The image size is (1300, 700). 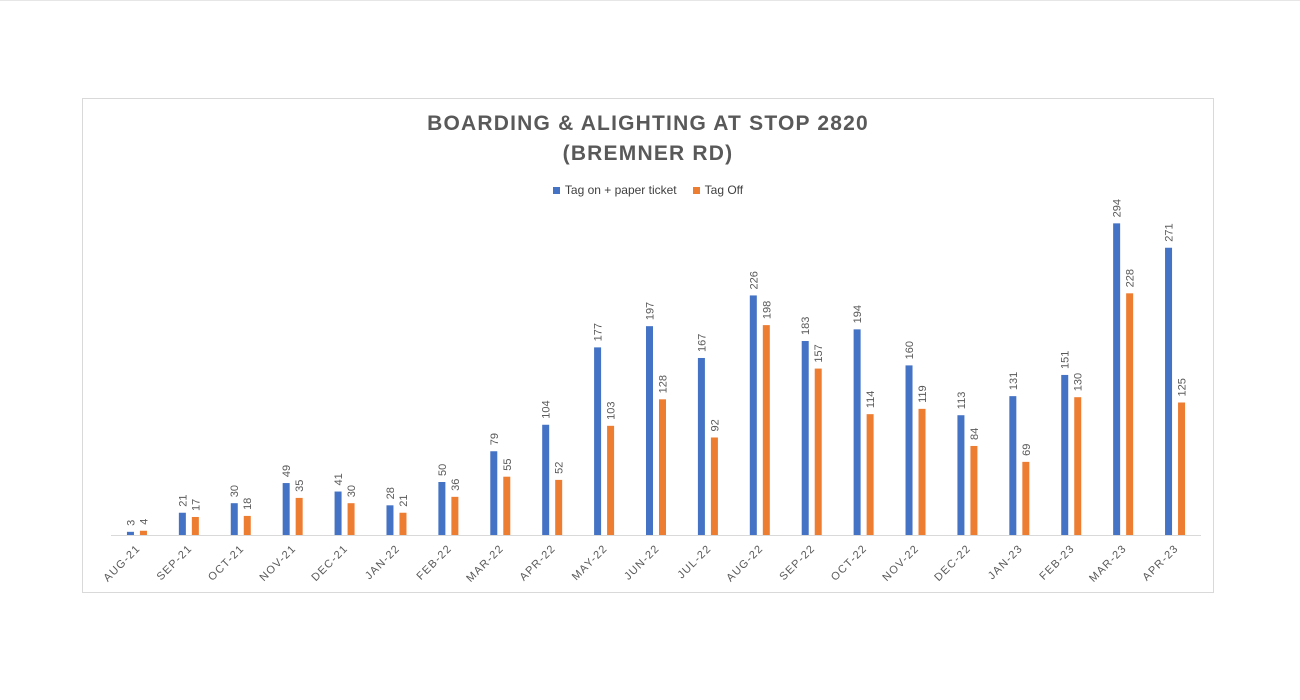 I want to click on data-label-tag-on: 21, so click(x=183, y=500).